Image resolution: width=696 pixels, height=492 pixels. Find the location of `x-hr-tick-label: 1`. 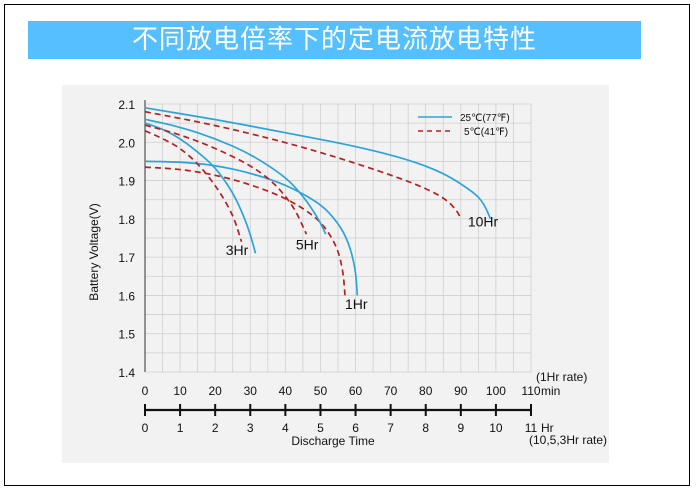

x-hr-tick-label: 1 is located at coordinates (180, 428).